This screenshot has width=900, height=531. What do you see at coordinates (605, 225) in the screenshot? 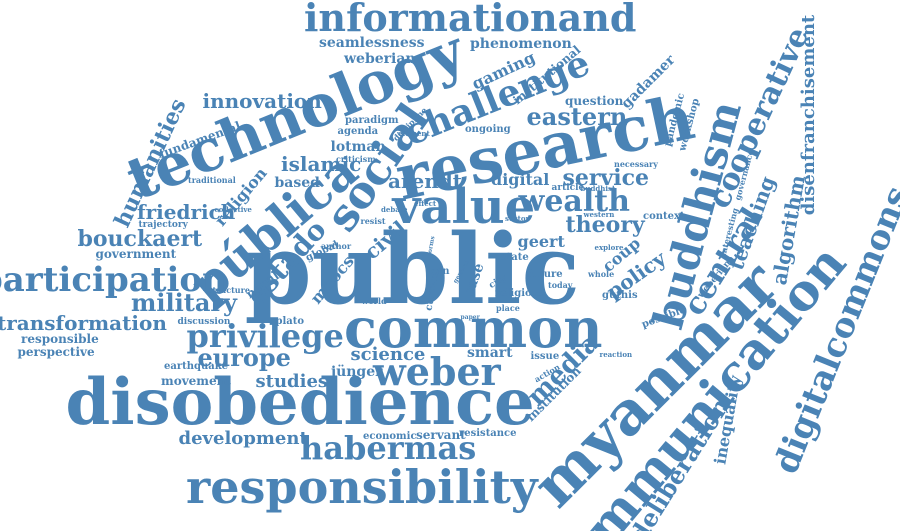
I see `word-theory: theory` at bounding box center [605, 225].